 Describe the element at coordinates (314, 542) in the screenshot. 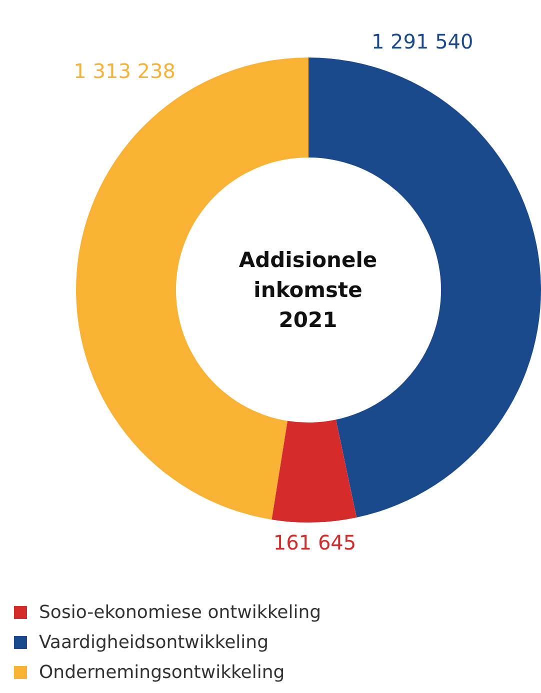

I see `data-label: 161 645` at that location.